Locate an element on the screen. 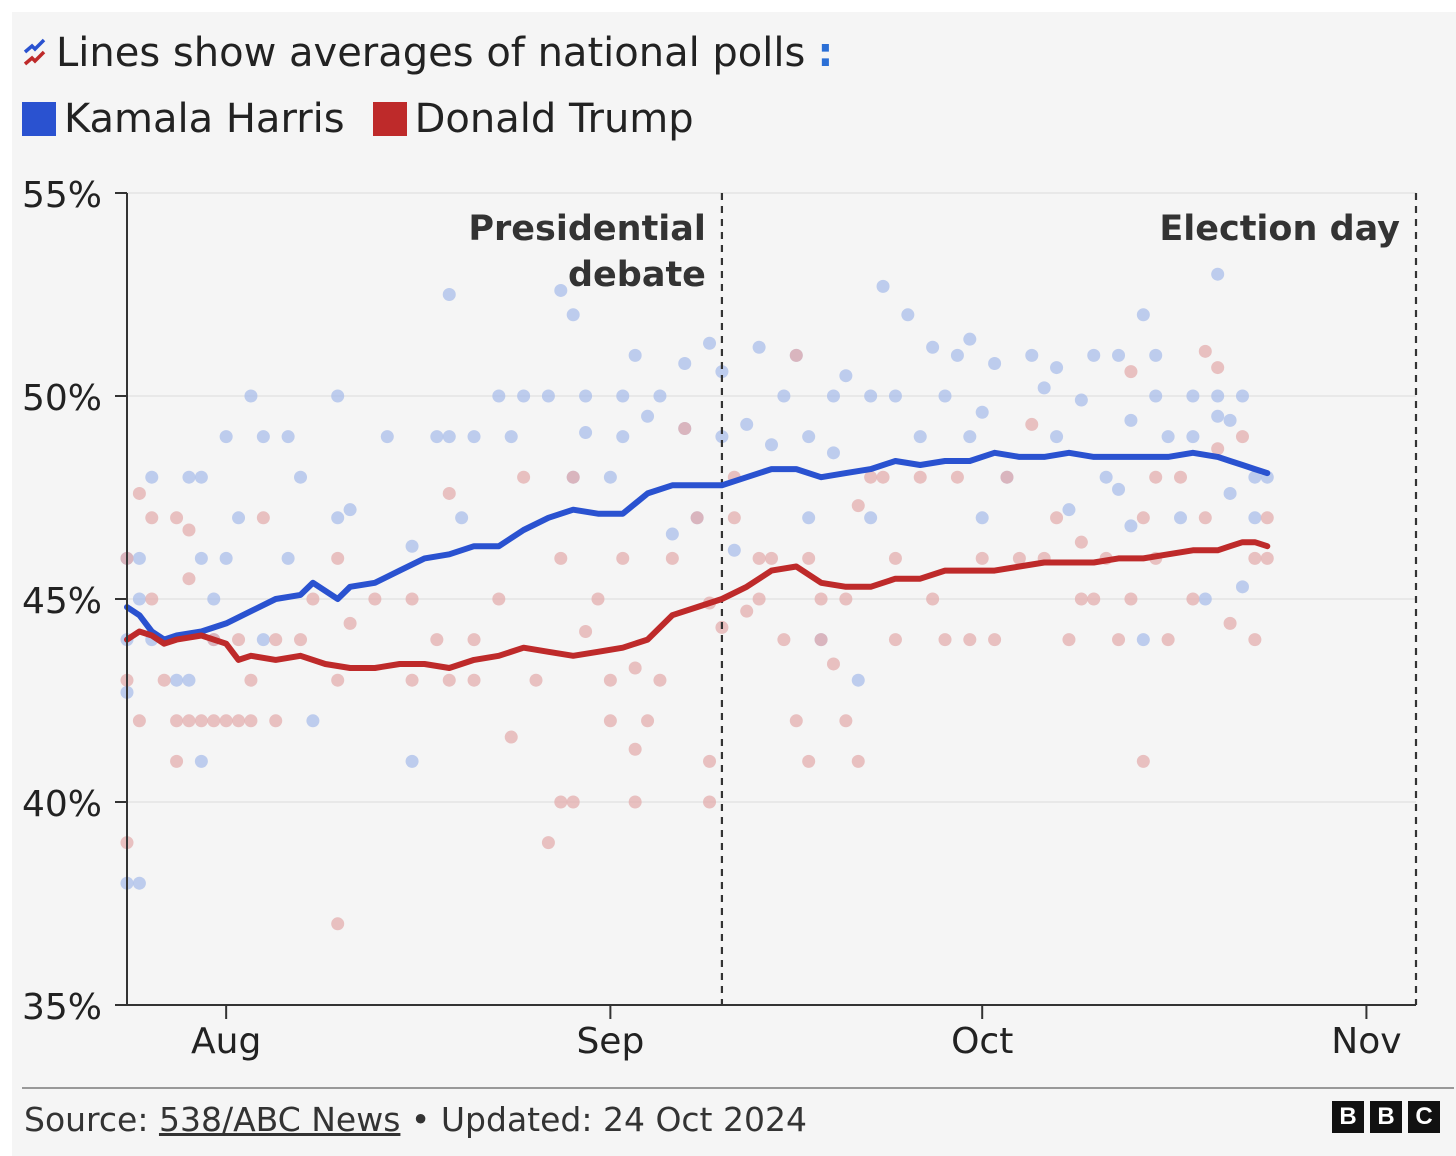  source-link: 538/ABC News is located at coordinates (279, 1119).